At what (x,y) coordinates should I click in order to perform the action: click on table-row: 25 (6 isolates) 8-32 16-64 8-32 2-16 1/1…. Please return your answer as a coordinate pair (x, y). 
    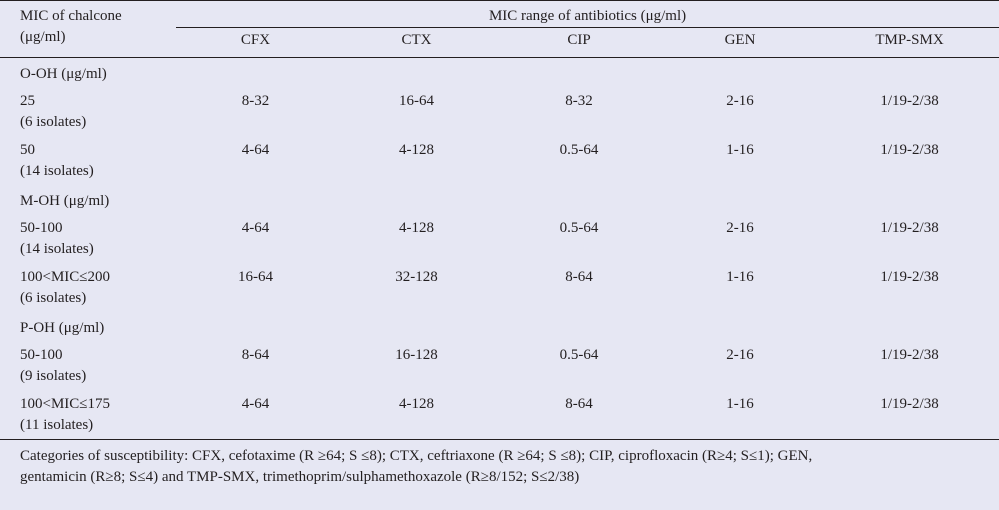
    Looking at the image, I should click on (499, 111).